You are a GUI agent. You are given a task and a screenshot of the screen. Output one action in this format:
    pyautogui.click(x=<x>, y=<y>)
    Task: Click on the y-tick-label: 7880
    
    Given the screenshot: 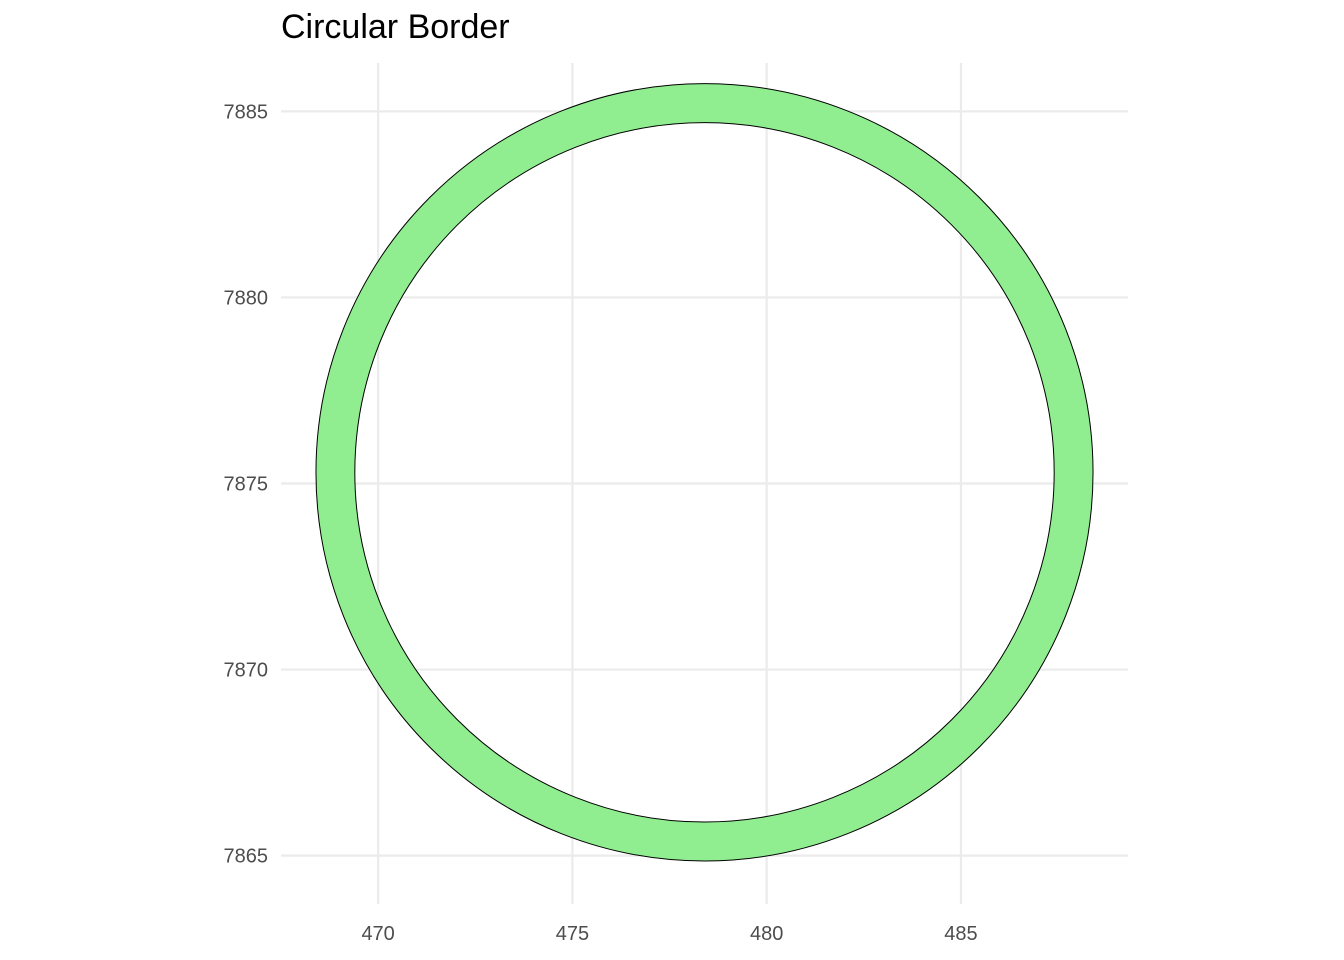 What is the action you would take?
    pyautogui.click(x=246, y=298)
    